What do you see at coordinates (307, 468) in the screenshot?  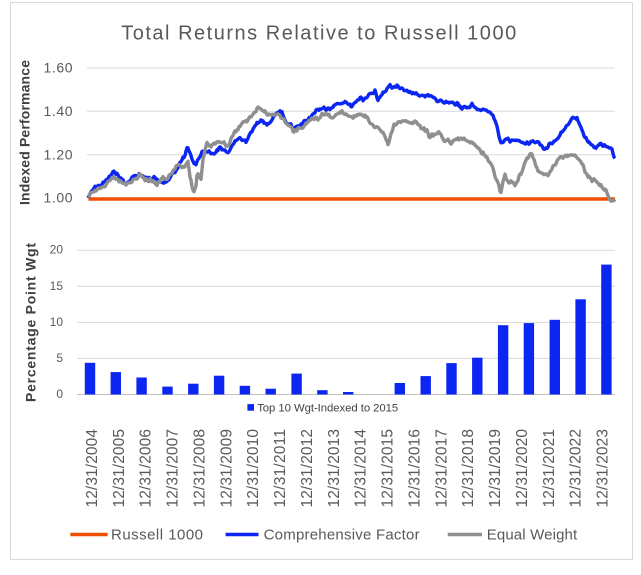 I see `svg-text: 12/31/2012` at bounding box center [307, 468].